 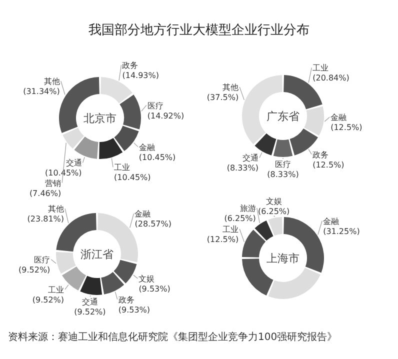 What do you see at coordinates (222, 97) in the screenshot?
I see `data-label: (37.5%)` at bounding box center [222, 97].